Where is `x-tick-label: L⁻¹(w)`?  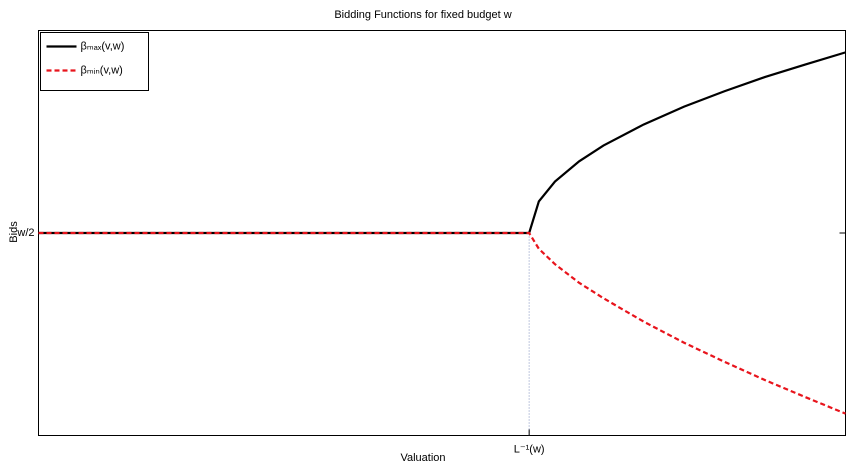 x-tick-label: L⁻¹(w) is located at coordinates (529, 449).